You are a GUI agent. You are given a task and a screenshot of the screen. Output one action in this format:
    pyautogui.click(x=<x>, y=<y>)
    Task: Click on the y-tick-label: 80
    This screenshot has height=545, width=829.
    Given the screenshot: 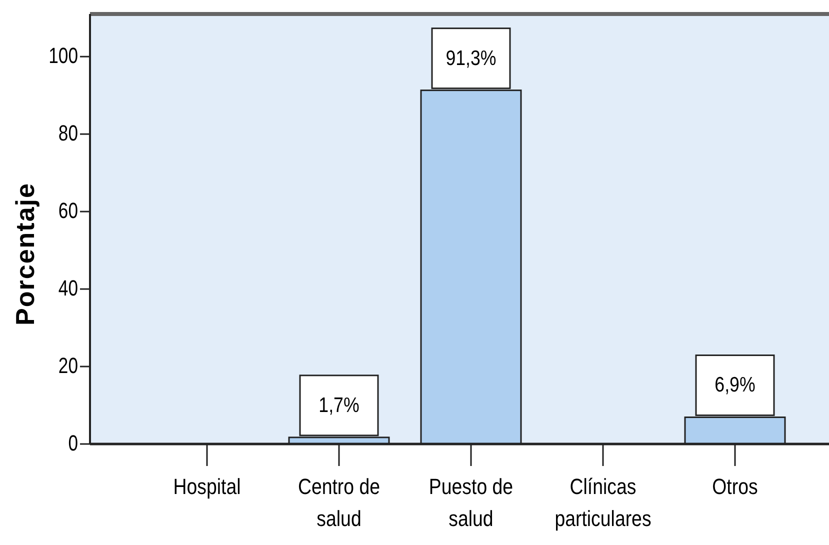 What is the action you would take?
    pyautogui.click(x=68, y=134)
    